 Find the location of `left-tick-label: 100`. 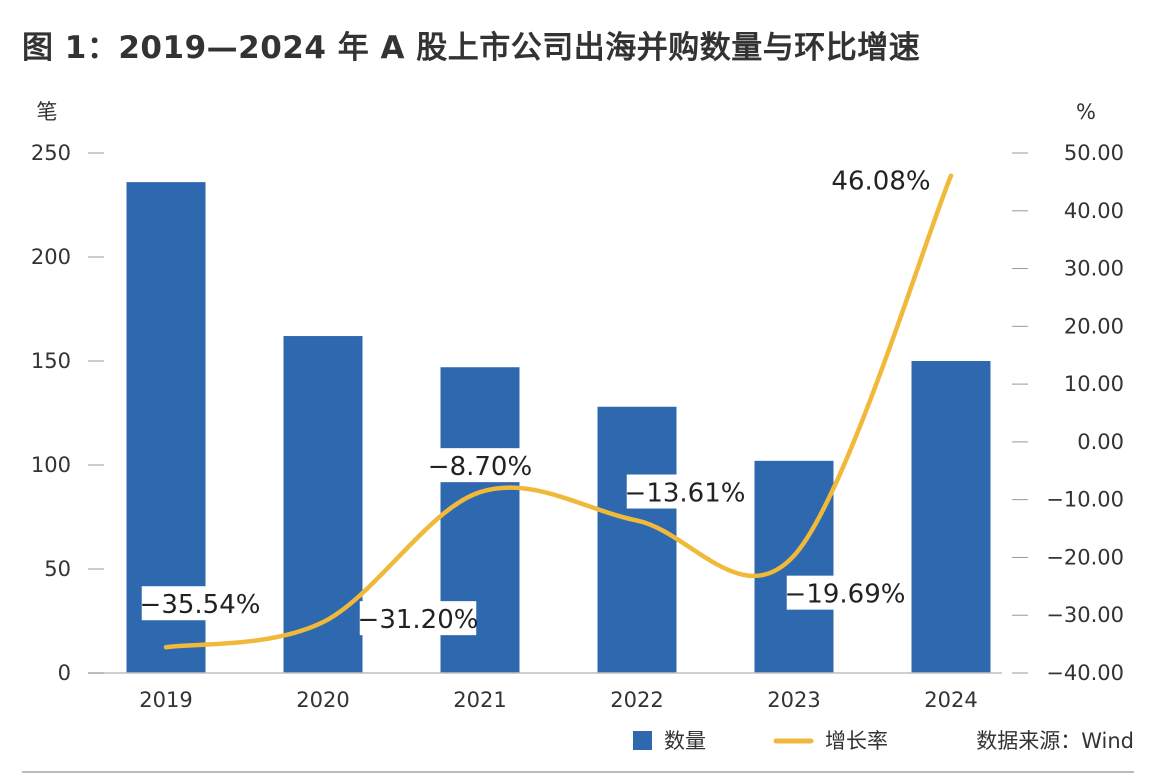

left-tick-label: 100 is located at coordinates (51, 465).